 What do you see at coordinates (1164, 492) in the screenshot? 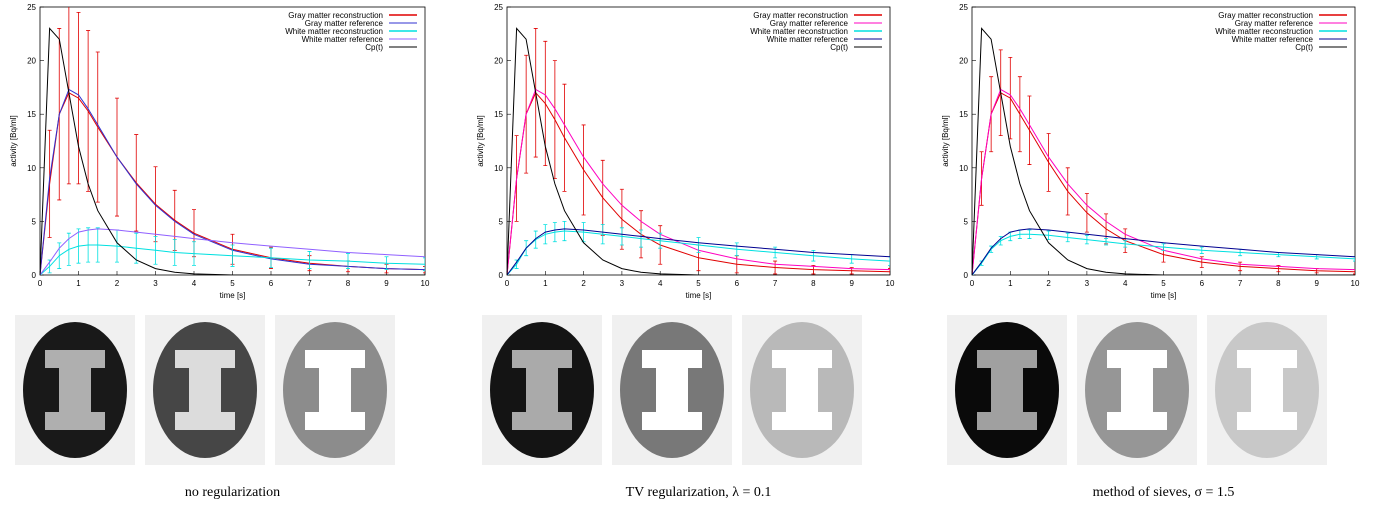
I see `caption: method of sieves, σ = 1.5` at bounding box center [1164, 492].